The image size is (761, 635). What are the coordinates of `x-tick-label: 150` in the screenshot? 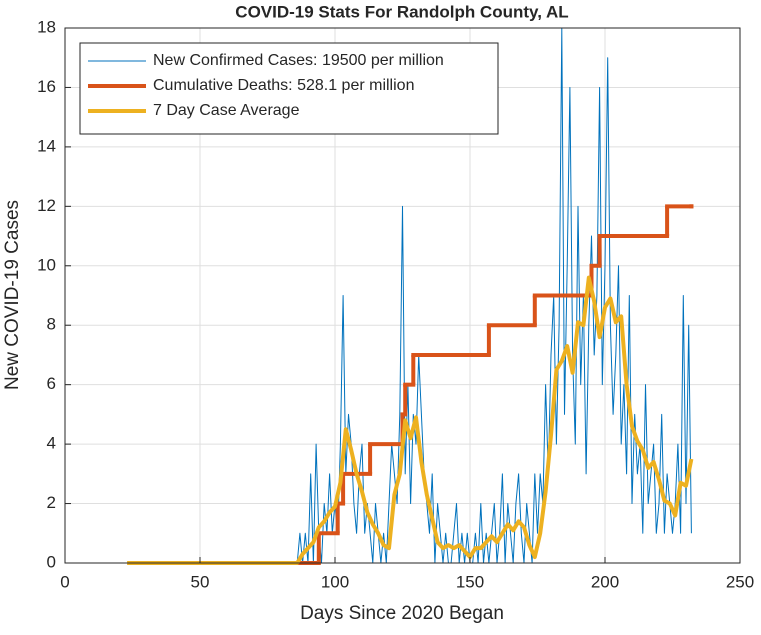 It's located at (470, 581).